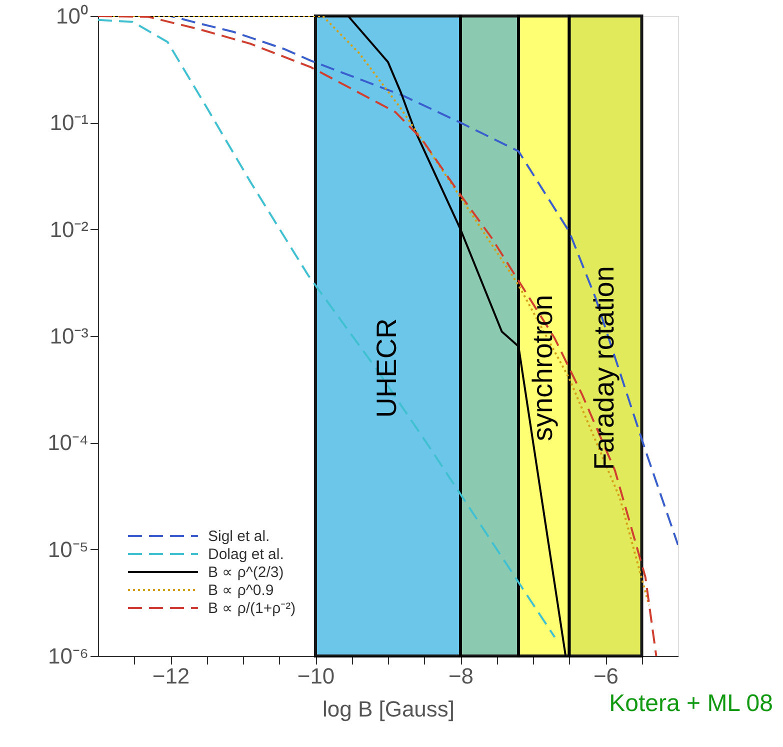 The width and height of the screenshot is (783, 747). I want to click on x-tick-label: −10, so click(316, 676).